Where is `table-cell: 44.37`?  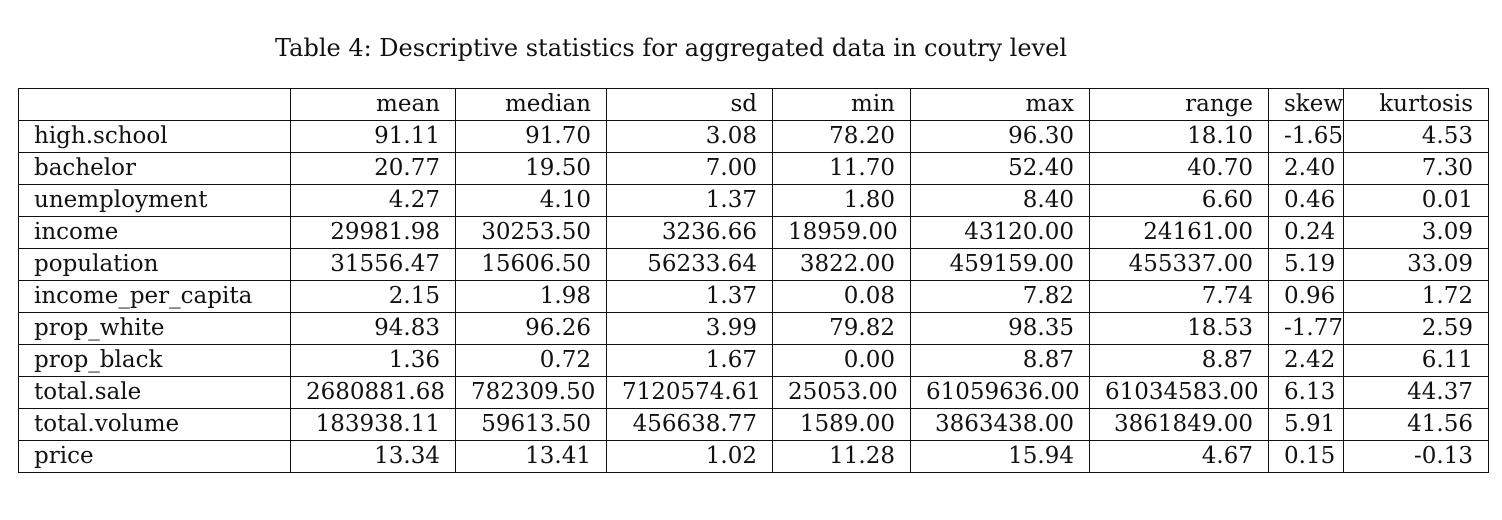
table-cell: 44.37 is located at coordinates (1416, 392).